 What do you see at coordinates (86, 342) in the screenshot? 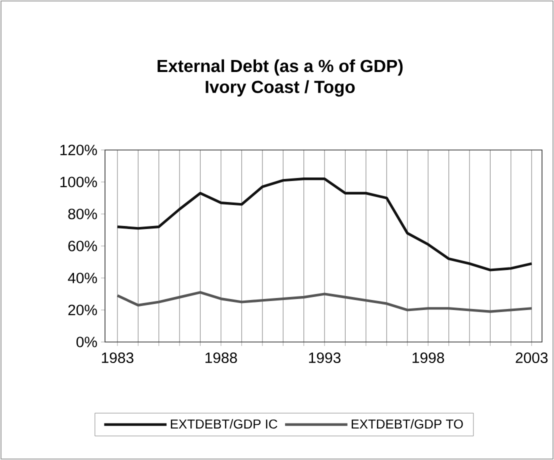
I see `y-tick-label: 0%` at bounding box center [86, 342].